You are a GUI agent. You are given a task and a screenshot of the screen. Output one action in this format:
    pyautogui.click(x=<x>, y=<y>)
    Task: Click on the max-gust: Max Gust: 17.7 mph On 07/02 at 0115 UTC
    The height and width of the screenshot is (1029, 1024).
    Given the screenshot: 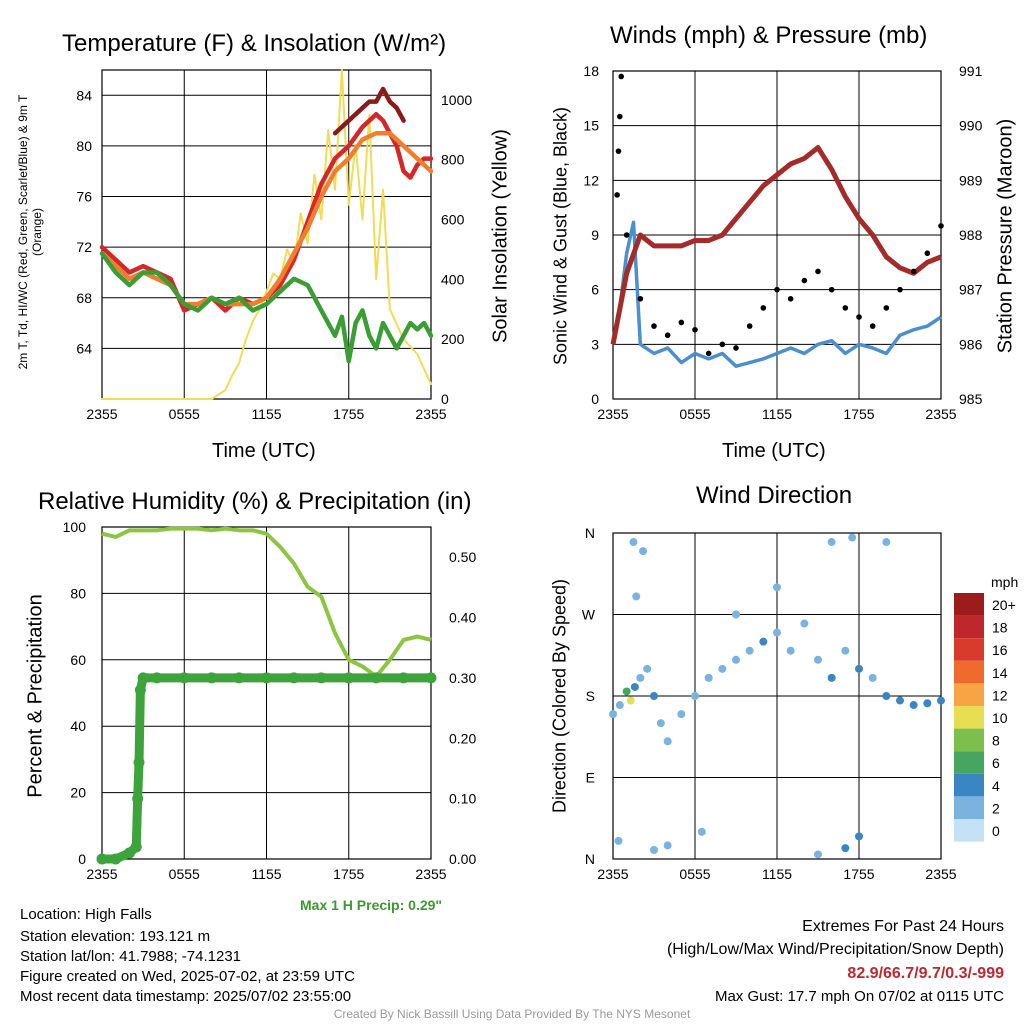 What is the action you would take?
    pyautogui.click(x=859, y=996)
    